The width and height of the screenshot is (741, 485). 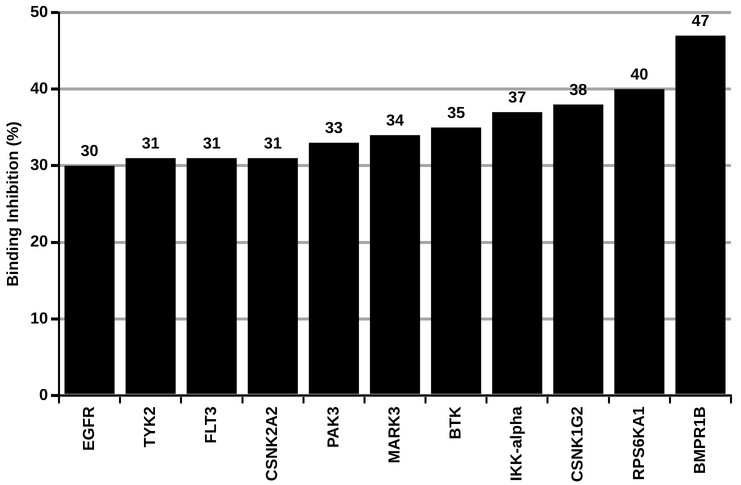 I want to click on data-label: 35, so click(x=456, y=113).